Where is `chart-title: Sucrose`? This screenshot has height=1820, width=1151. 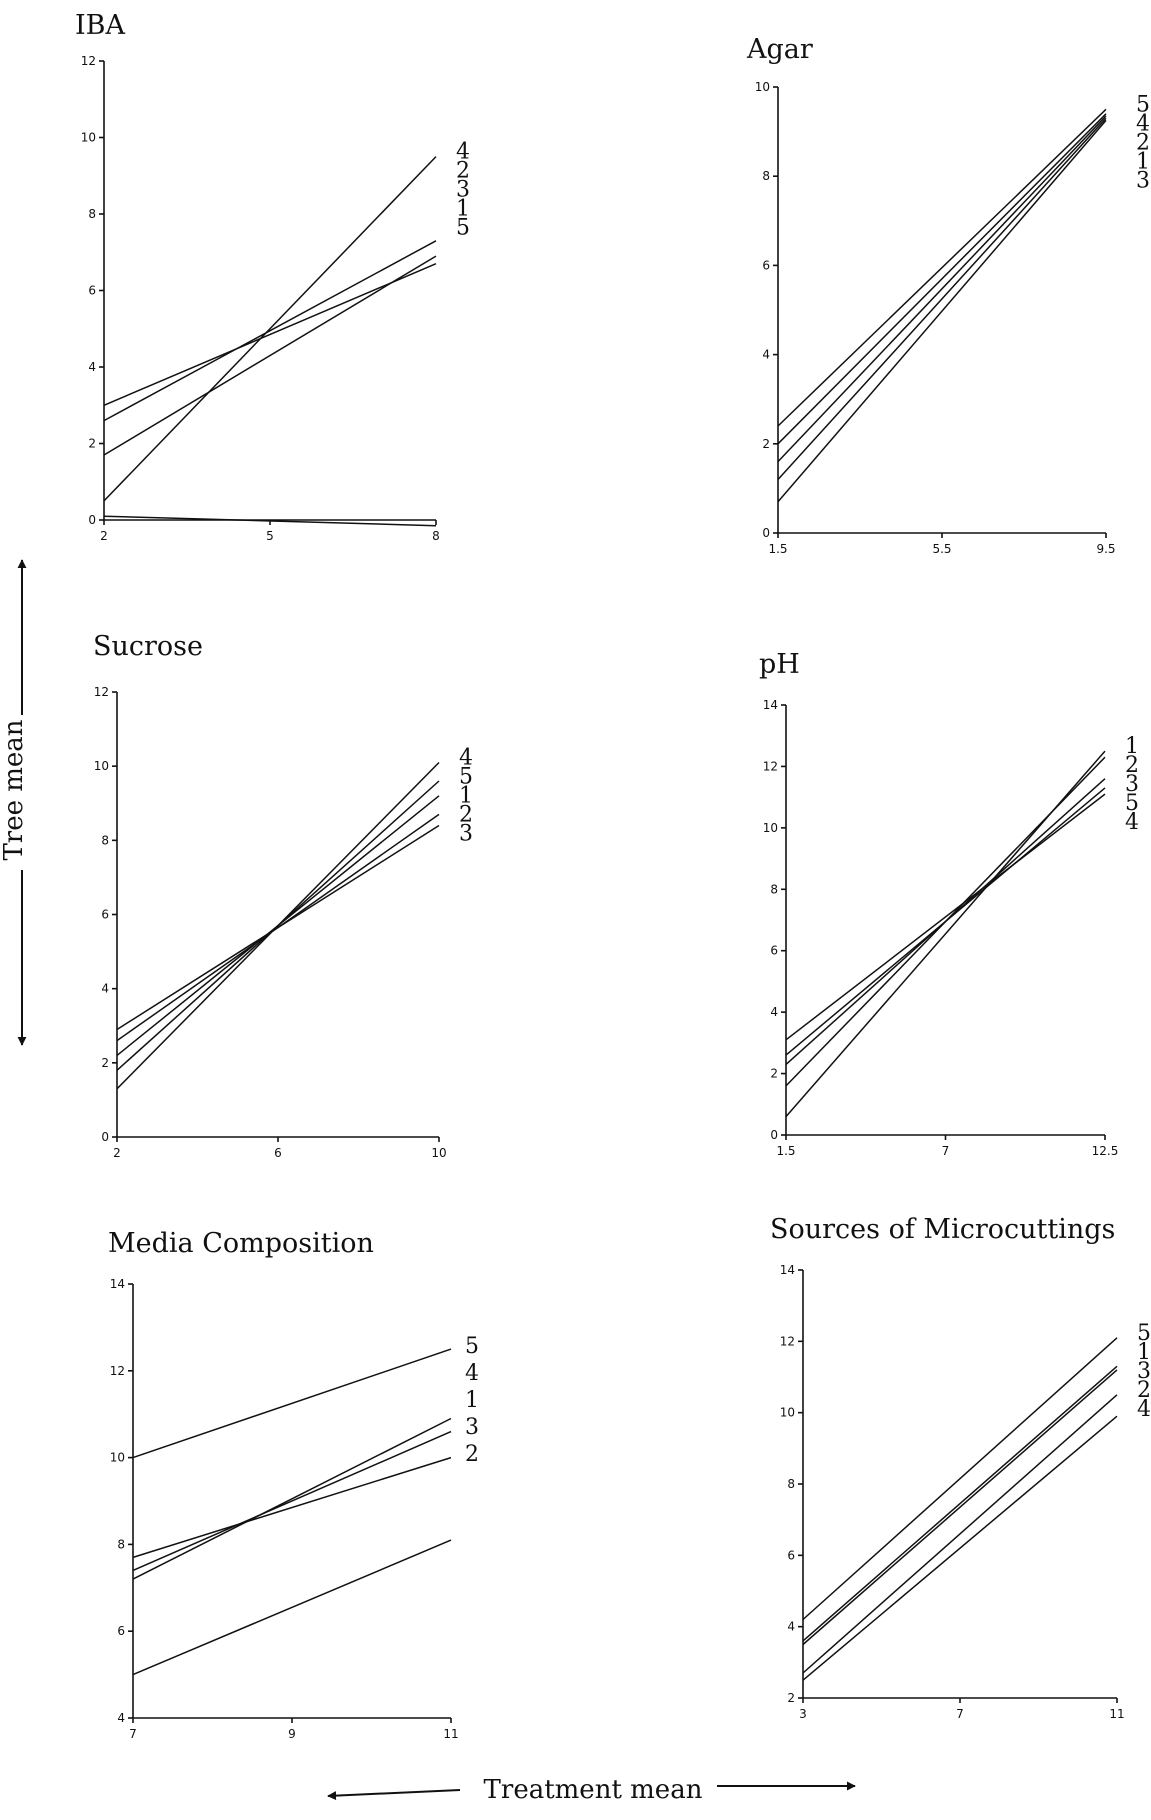
chart-title: Sucrose is located at coordinates (148, 646).